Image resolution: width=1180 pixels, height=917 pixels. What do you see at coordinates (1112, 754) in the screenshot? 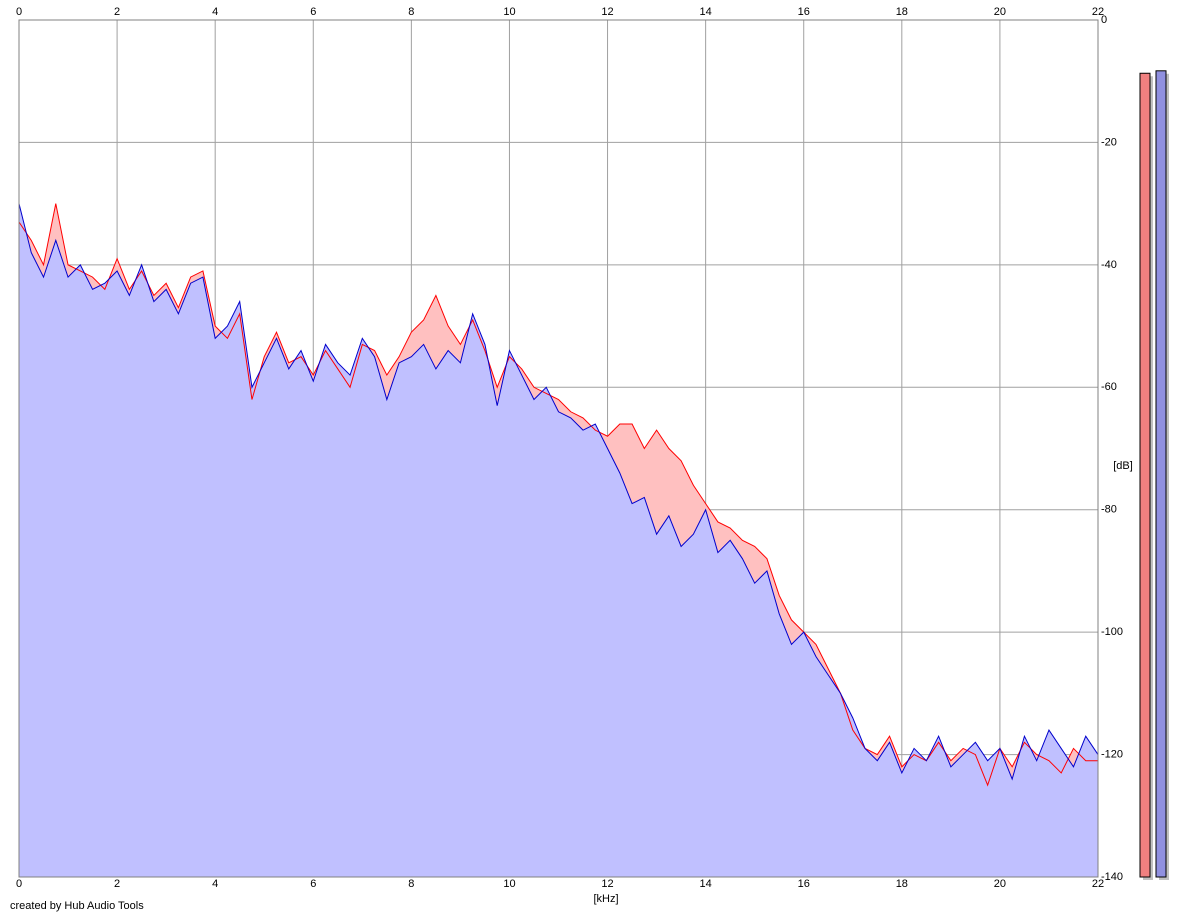
I see `y-tick-label: -120` at bounding box center [1112, 754].